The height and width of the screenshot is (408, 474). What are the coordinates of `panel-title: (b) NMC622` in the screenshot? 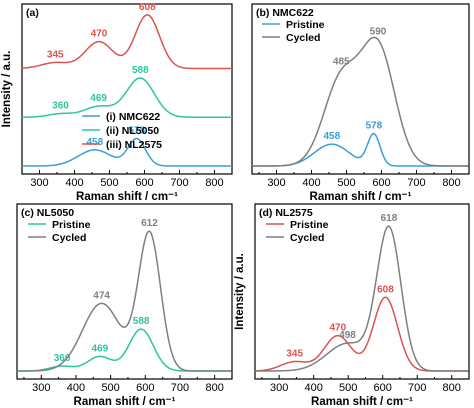 It's located at (285, 13).